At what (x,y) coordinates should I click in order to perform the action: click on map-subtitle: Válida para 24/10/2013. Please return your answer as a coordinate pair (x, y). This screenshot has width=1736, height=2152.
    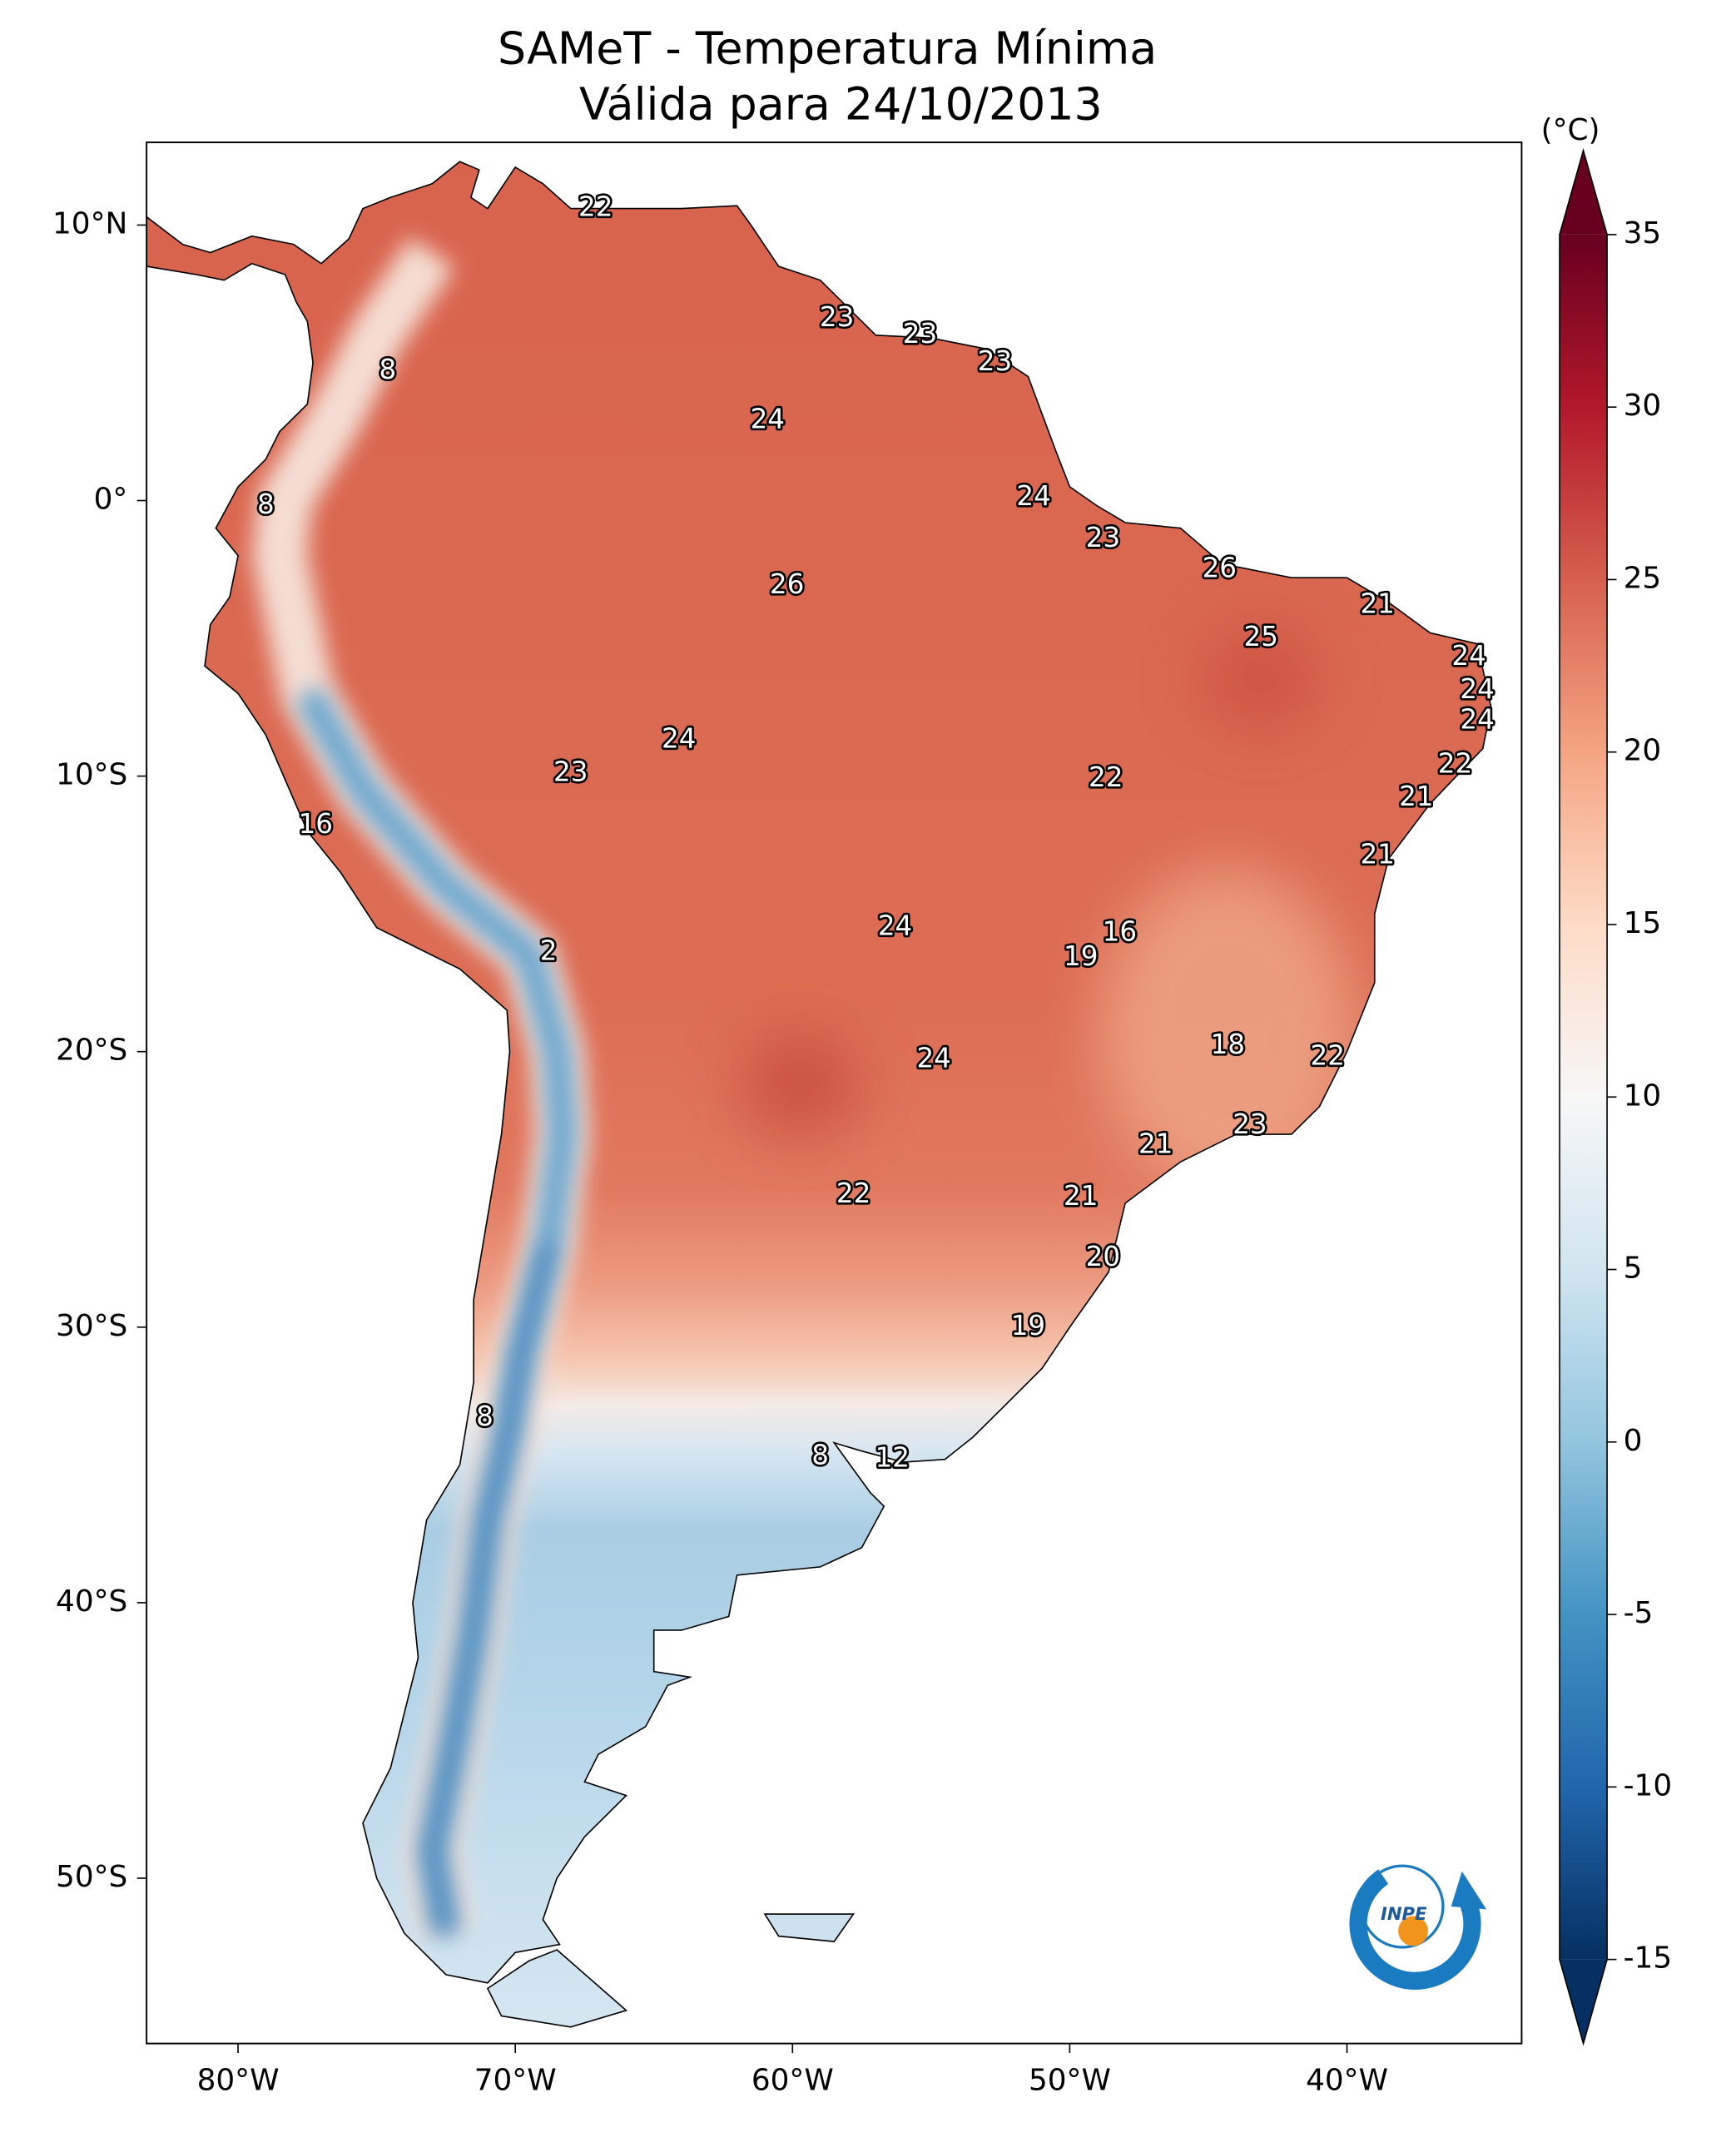
    Looking at the image, I should click on (841, 103).